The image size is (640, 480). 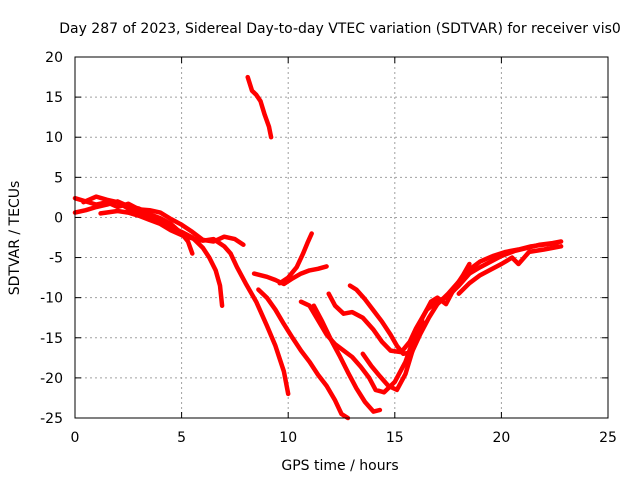 What do you see at coordinates (608, 438) in the screenshot?
I see `x-tick-label: 25` at bounding box center [608, 438].